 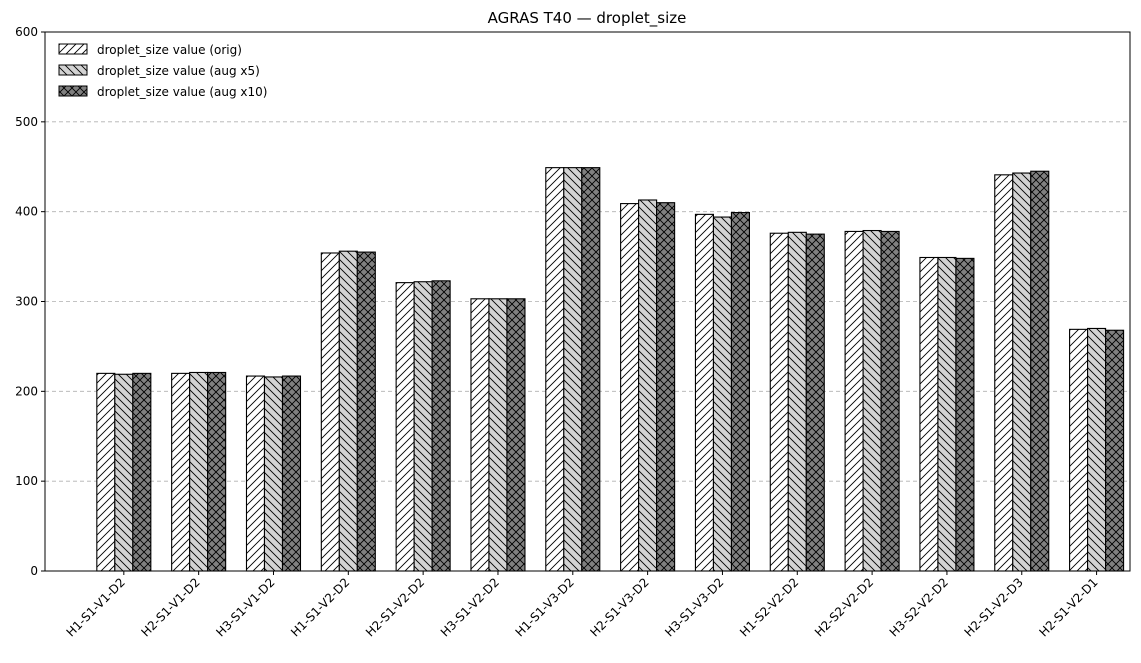 I want to click on x-tick-label: H3-S1-V2-D2, so click(x=470, y=607).